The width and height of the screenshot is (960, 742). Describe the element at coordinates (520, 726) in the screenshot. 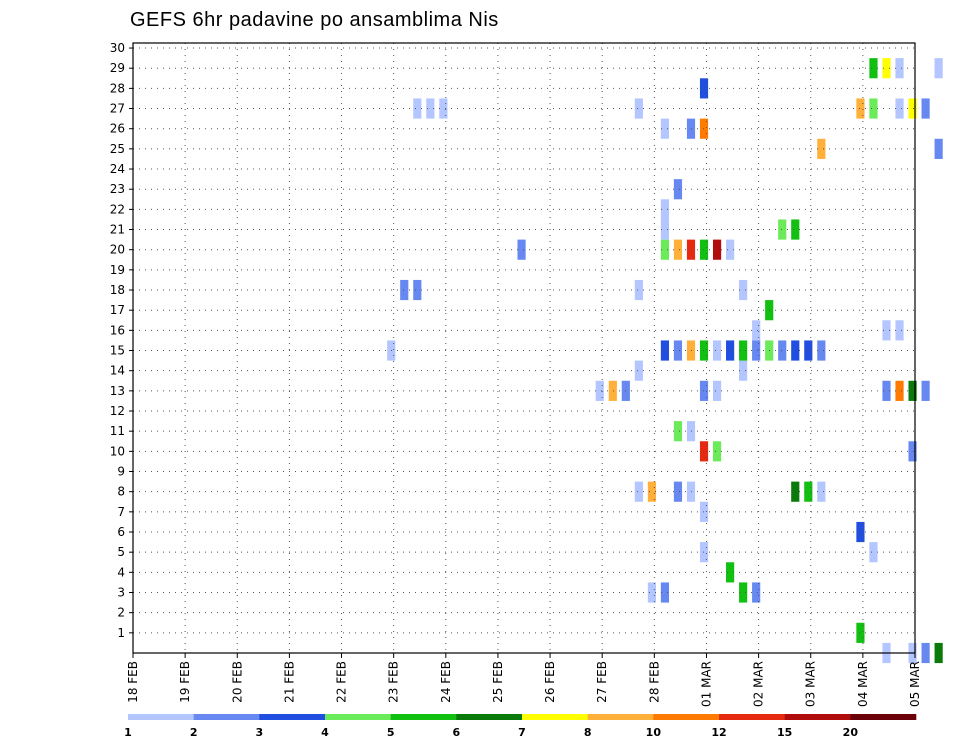

I see `colorbar: 1 2 3 4 5 6 7 8 10 12 15 20` at that location.